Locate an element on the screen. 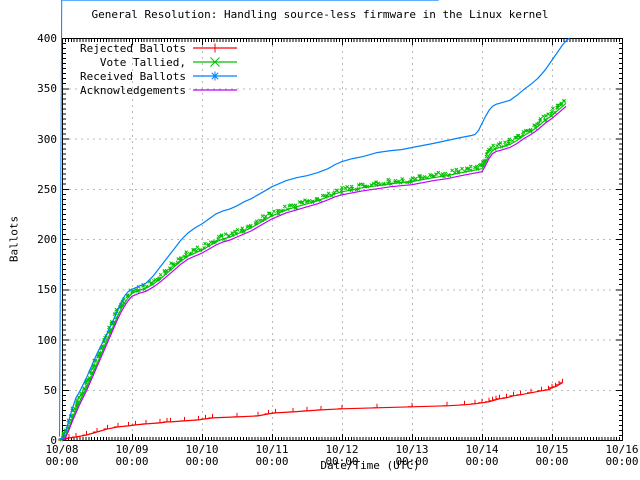 The image size is (640, 480). x-tick-label-10-15: 10/15 00:00 is located at coordinates (552, 456).